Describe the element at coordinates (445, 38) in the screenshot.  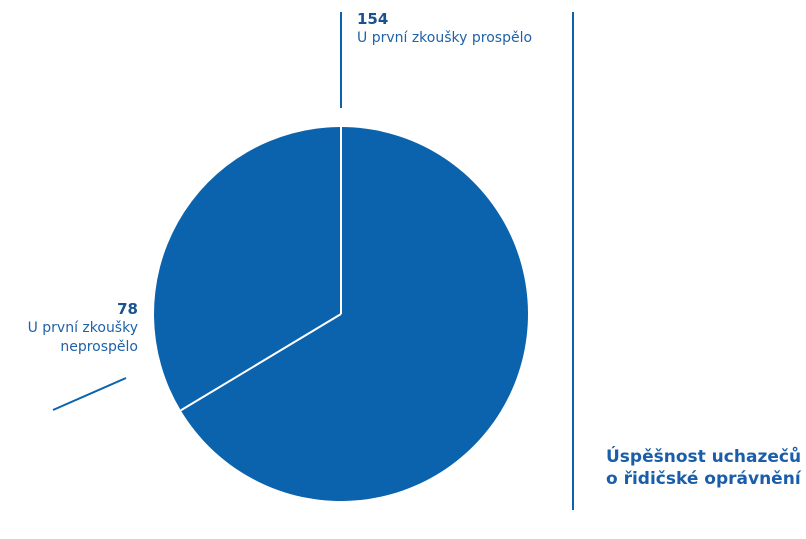
I see `slice-text-pass: U první zkoušky prospělo` at that location.